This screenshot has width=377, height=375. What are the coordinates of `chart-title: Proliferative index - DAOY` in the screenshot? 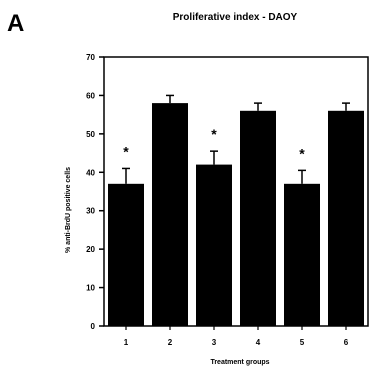 It's located at (235, 17).